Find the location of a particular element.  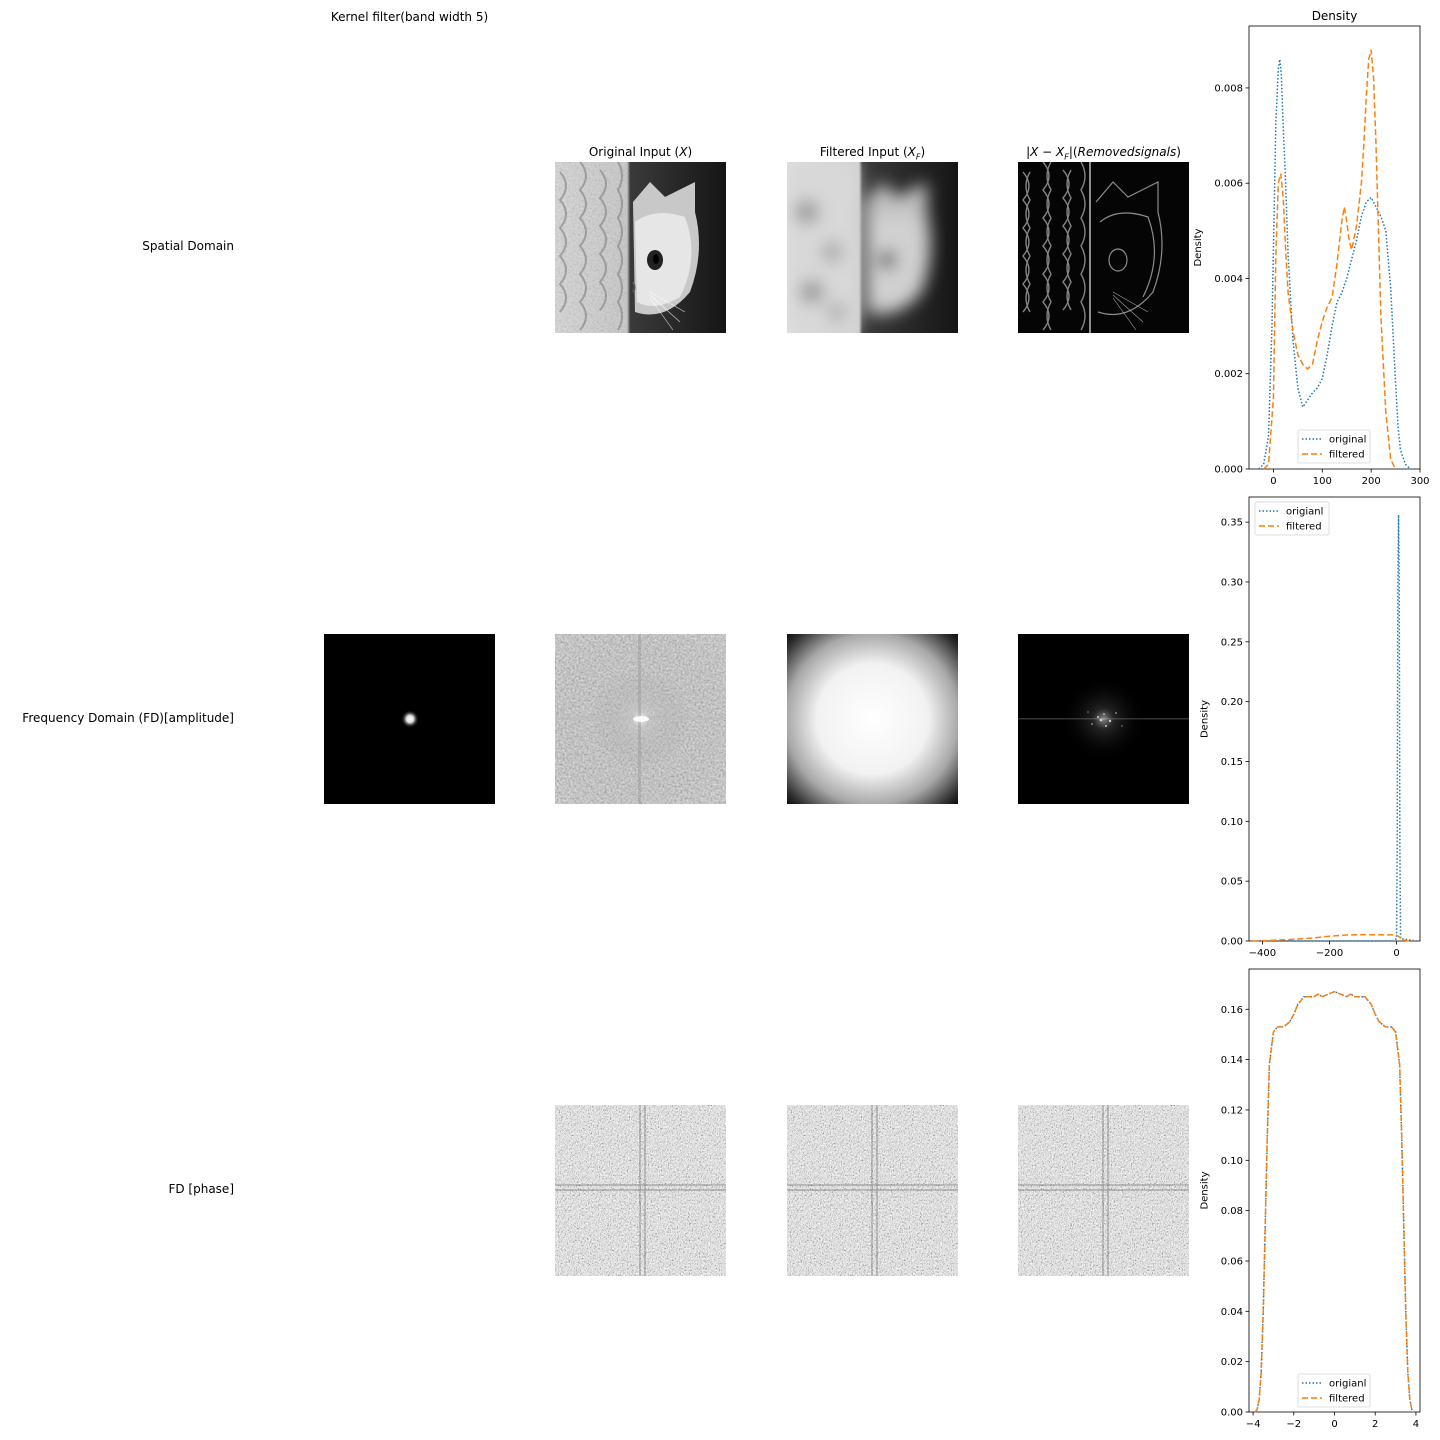

removed-spatial-image is located at coordinates (1103, 247).